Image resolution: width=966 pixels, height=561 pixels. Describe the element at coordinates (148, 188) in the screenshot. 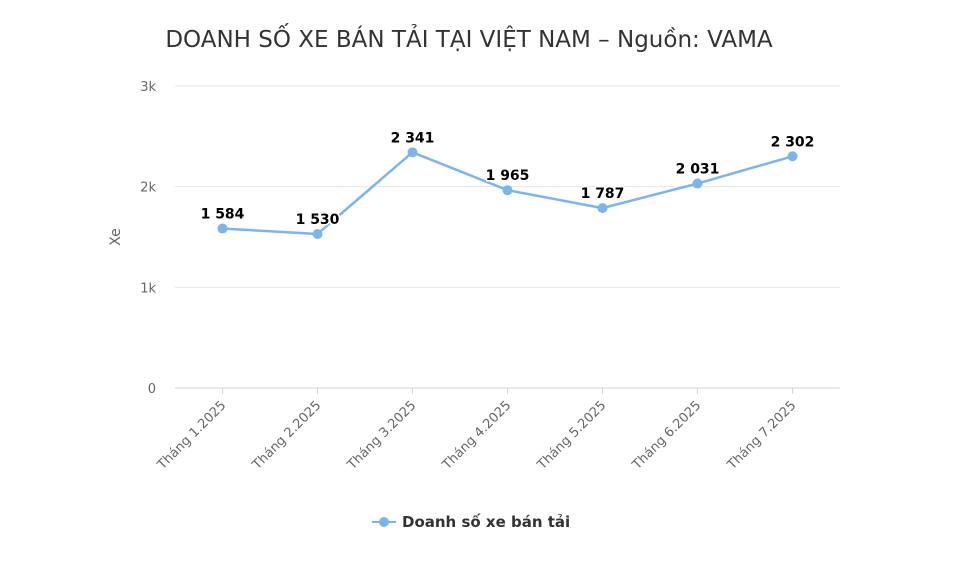

I see `y-tick-label: 2k` at that location.